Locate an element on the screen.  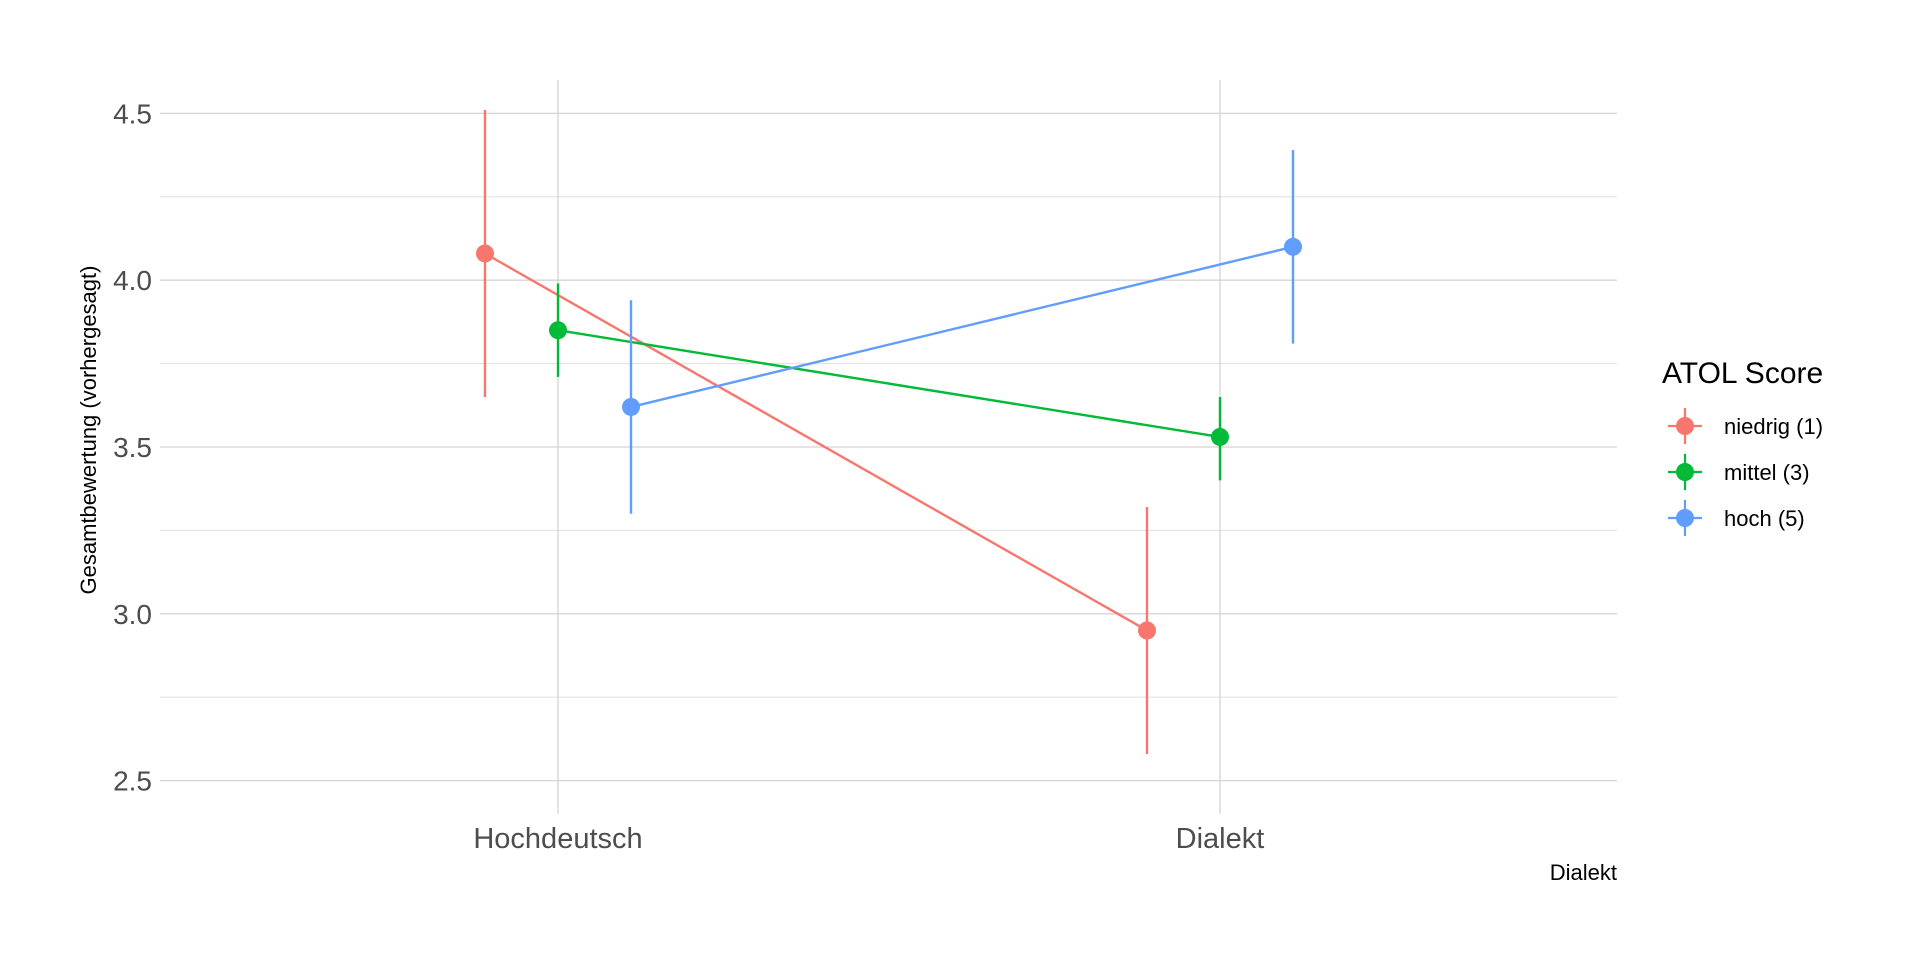
x-axis-ticks: Hochdeutsch Dialekt is located at coordinates (868, 839).